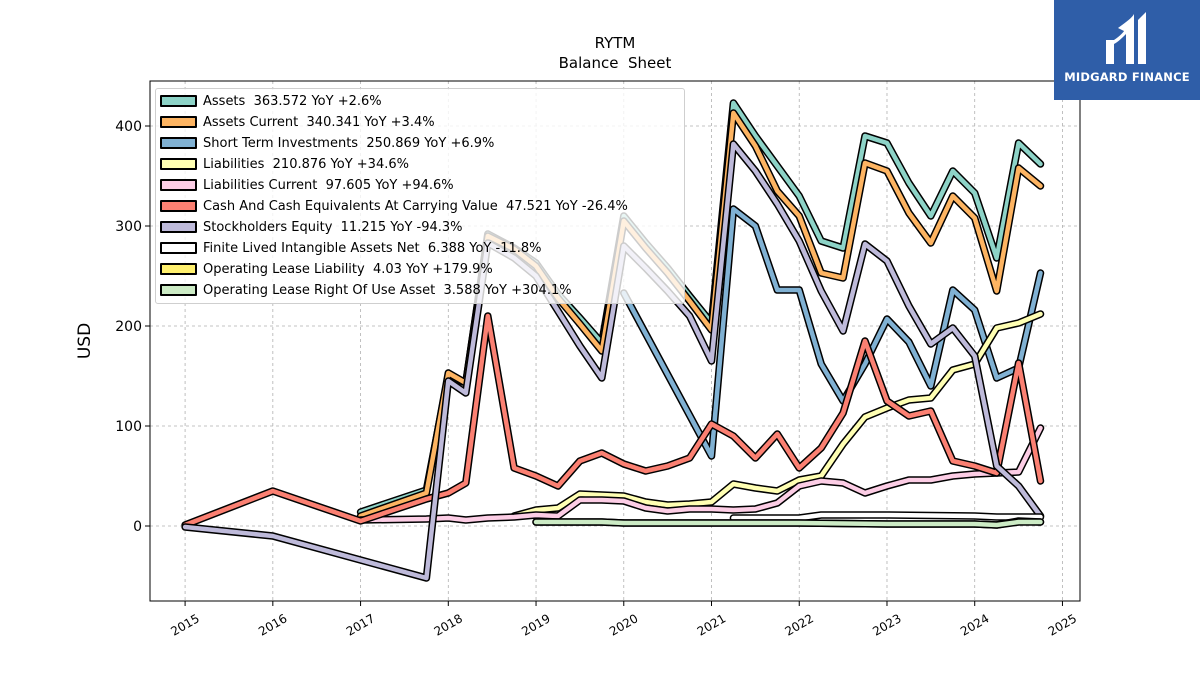  Describe the element at coordinates (349, 143) in the screenshot. I see `legend-label: Short Term Investments 250.869 YoY +6.9%` at that location.